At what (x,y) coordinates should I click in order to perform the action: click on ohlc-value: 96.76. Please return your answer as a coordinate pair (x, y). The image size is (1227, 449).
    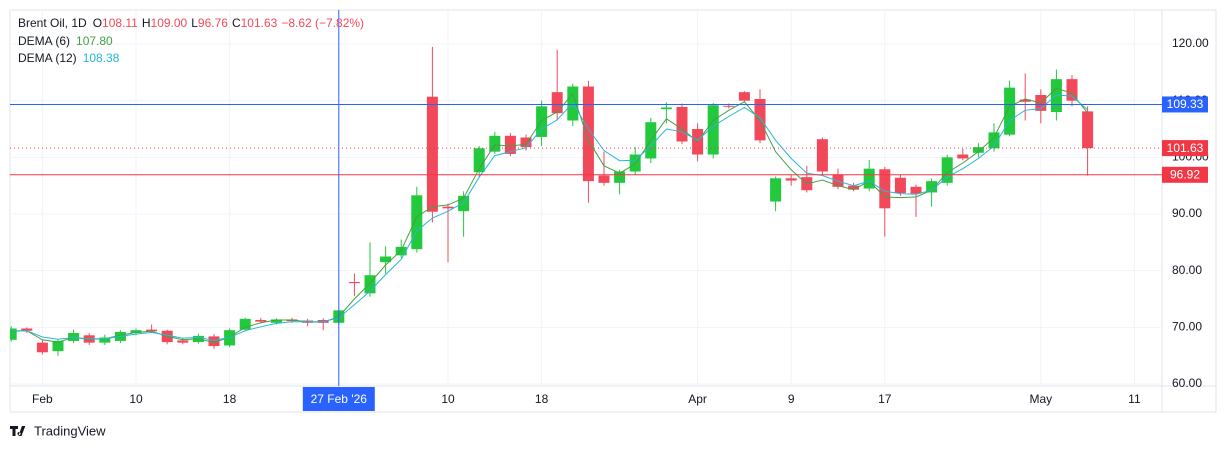
    Looking at the image, I should click on (213, 23).